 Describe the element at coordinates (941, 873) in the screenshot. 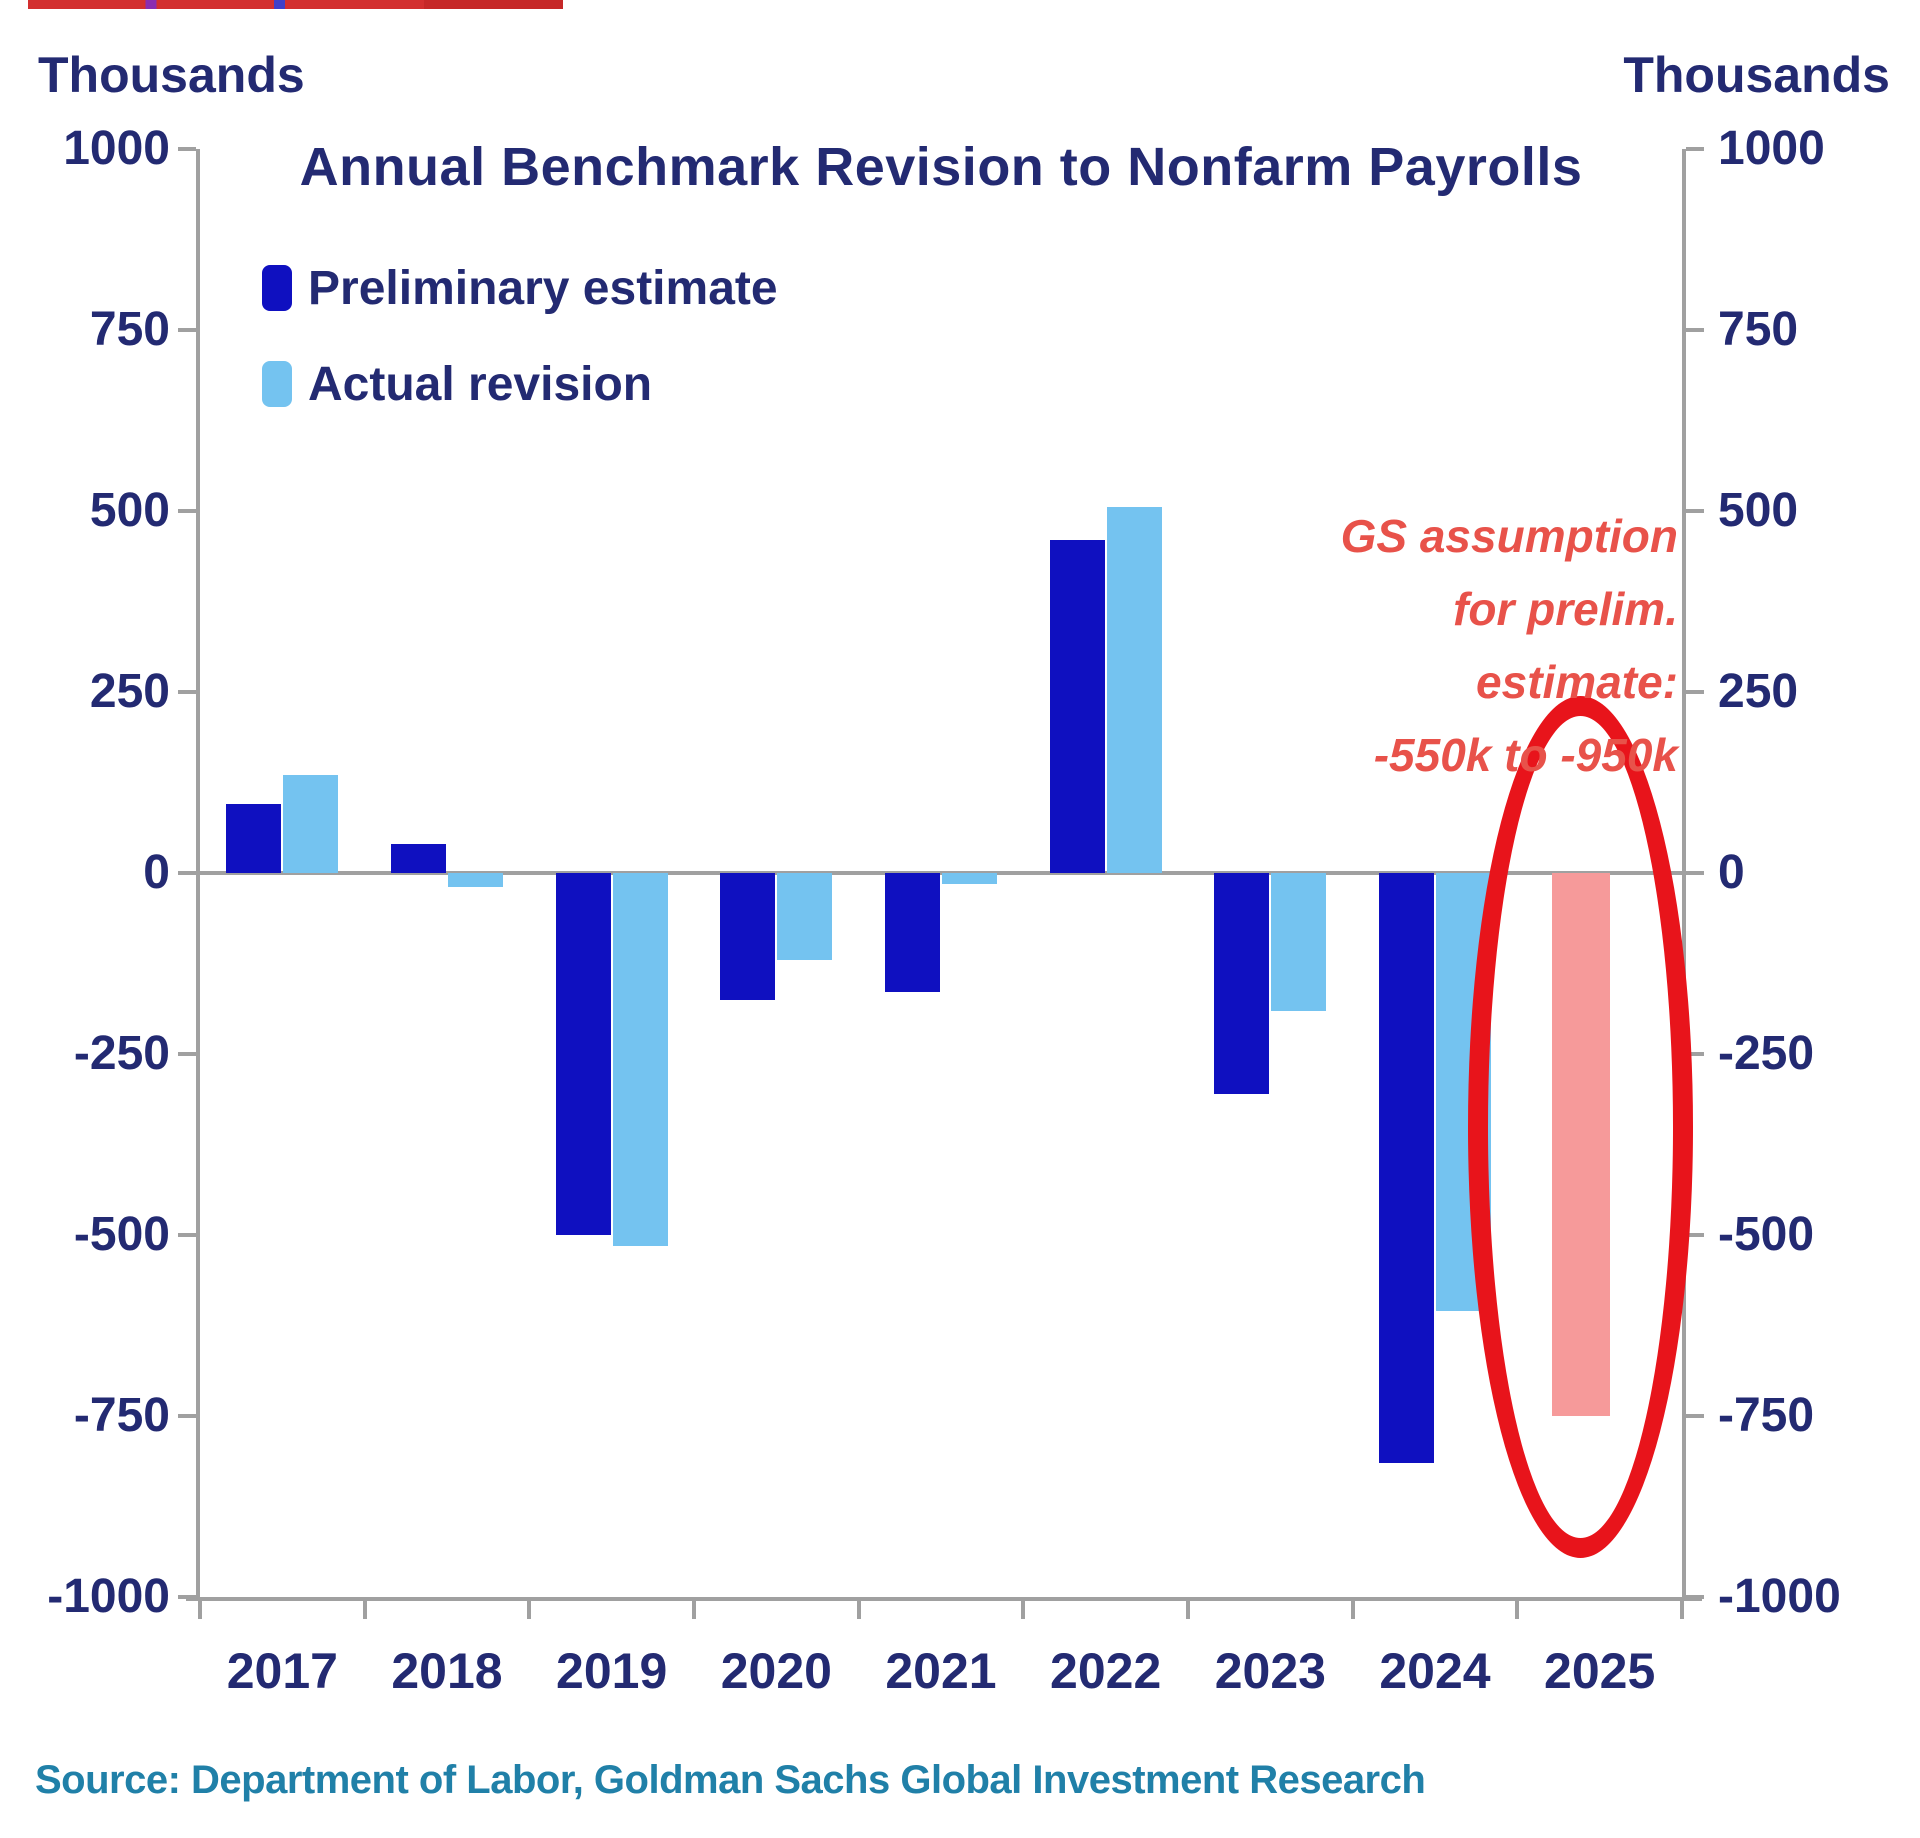

I see `zero-line` at that location.